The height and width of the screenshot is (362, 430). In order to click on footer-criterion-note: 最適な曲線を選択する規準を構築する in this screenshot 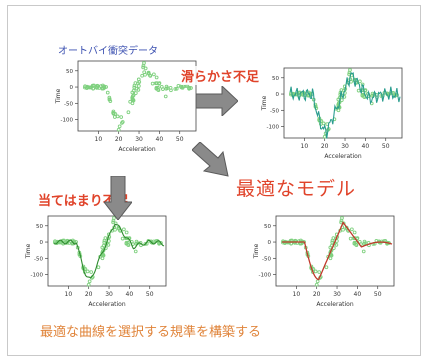, I will do `click(151, 332)`.